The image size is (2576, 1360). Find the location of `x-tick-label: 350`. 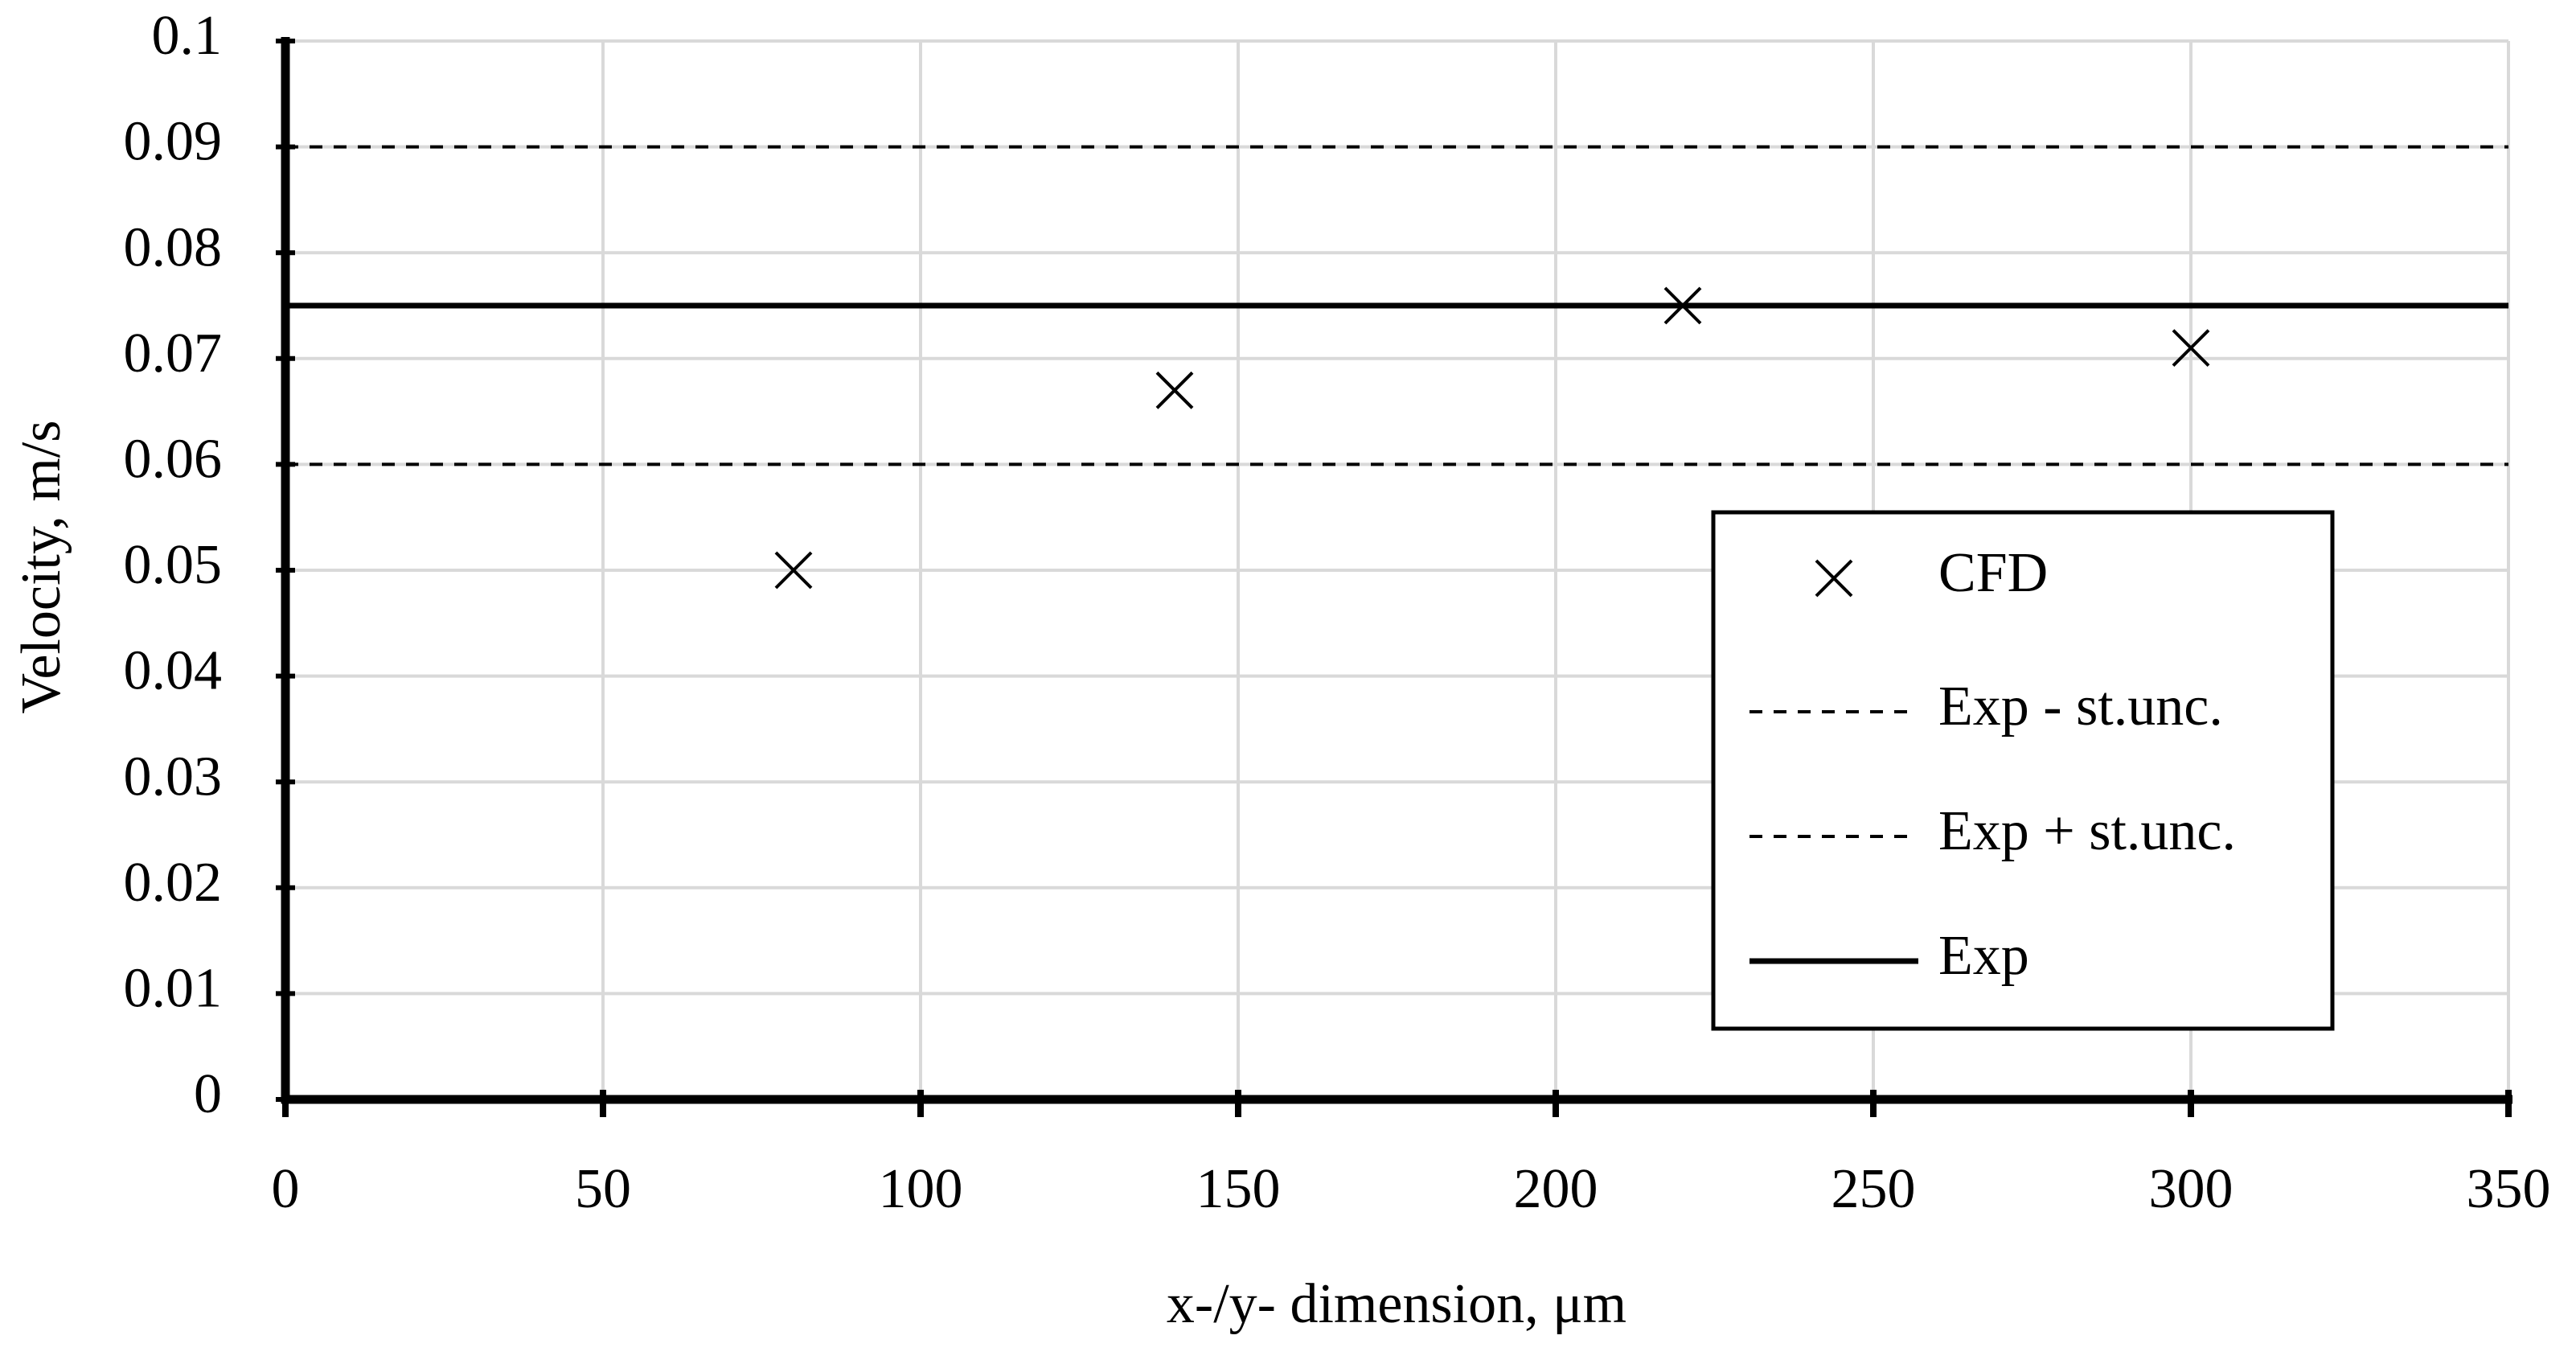

x-tick-label: 350 is located at coordinates (2509, 1189).